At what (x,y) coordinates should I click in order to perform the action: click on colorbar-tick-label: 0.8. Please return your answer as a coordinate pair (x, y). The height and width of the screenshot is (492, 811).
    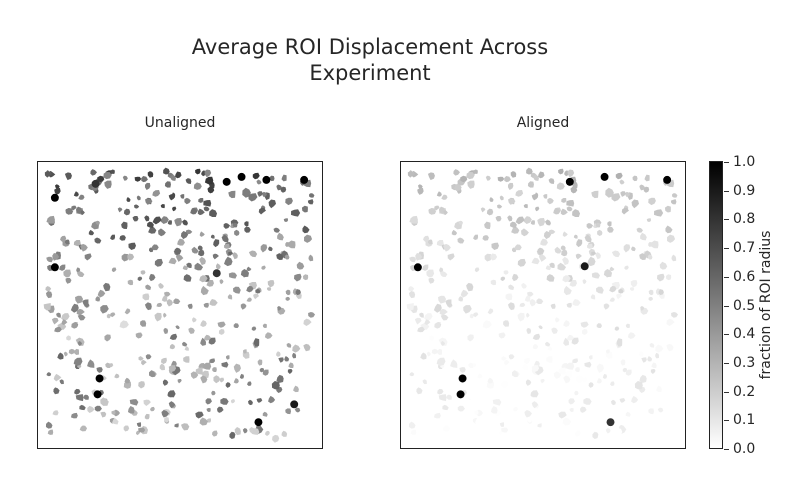
    Looking at the image, I should click on (744, 219).